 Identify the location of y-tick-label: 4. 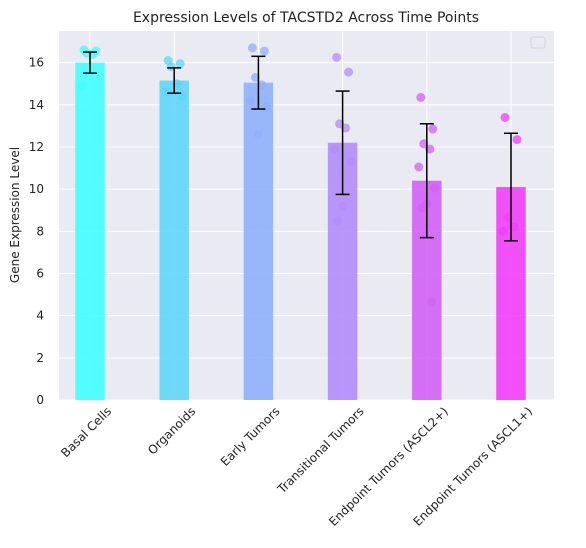
(40, 316).